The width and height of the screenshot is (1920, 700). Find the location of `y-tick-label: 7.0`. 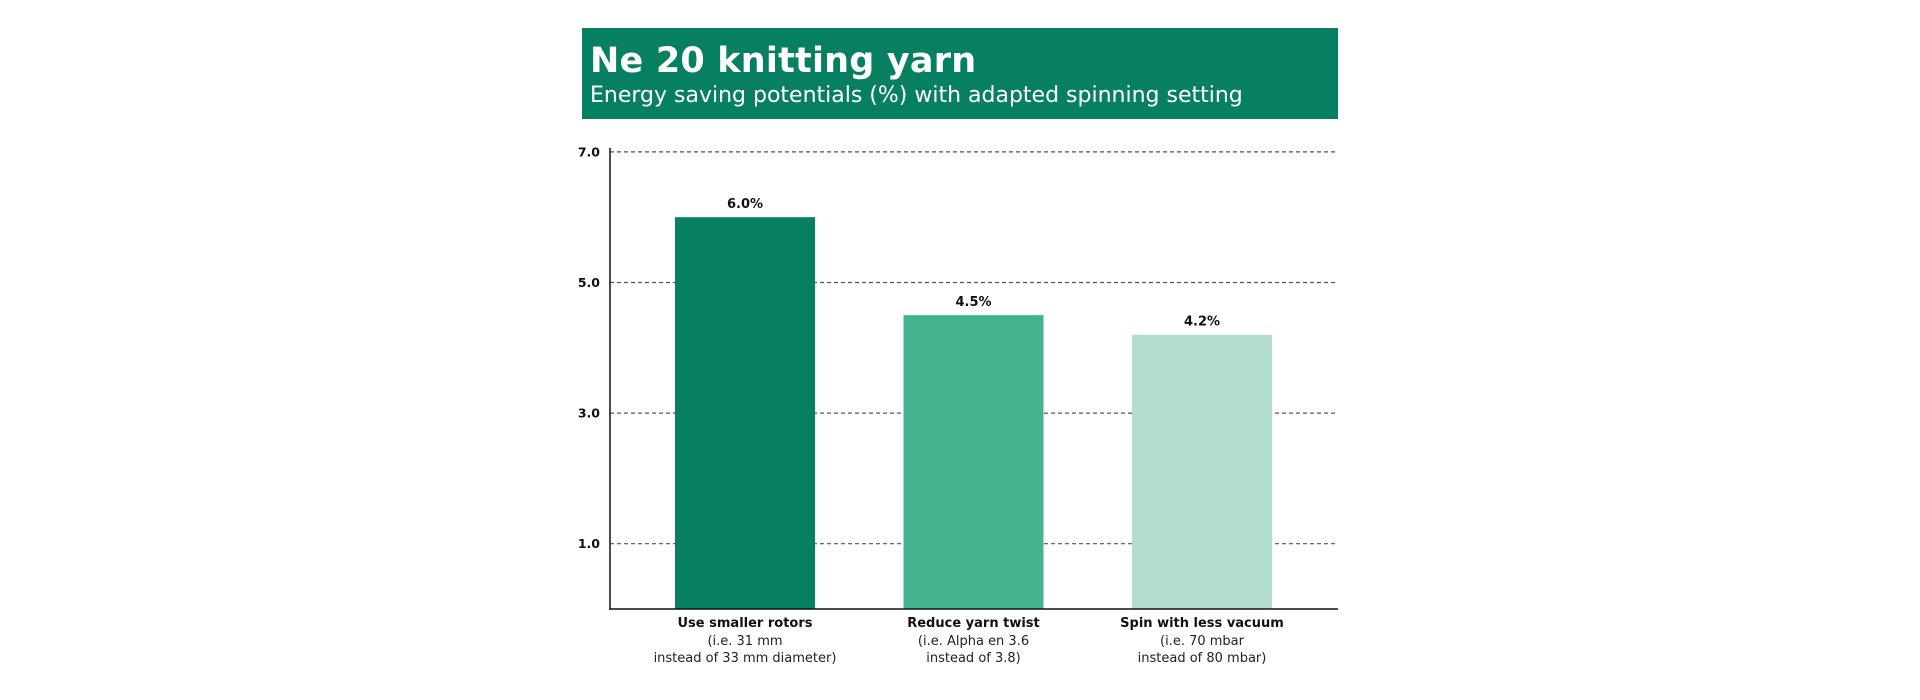

y-tick-label: 7.0 is located at coordinates (589, 151).